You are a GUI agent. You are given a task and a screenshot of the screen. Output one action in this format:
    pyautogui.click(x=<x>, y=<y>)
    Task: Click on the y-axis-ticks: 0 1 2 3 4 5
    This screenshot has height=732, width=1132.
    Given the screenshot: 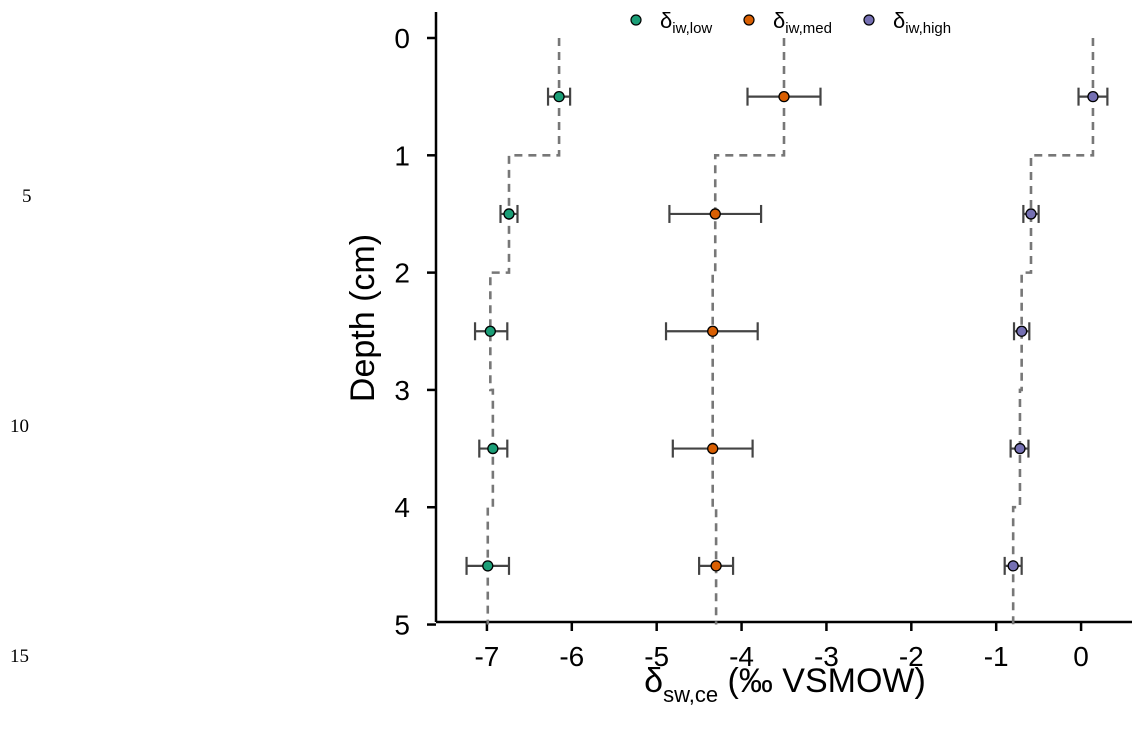 What is the action you would take?
    pyautogui.click(x=415, y=332)
    